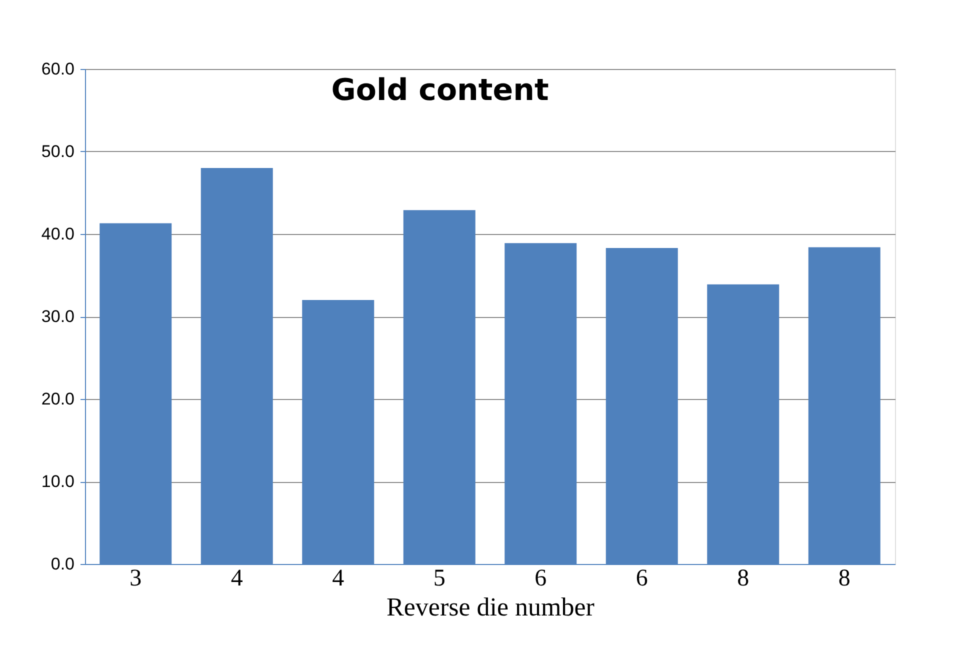  Describe the element at coordinates (57, 399) in the screenshot. I see `y-tick-label: 20.0` at that location.